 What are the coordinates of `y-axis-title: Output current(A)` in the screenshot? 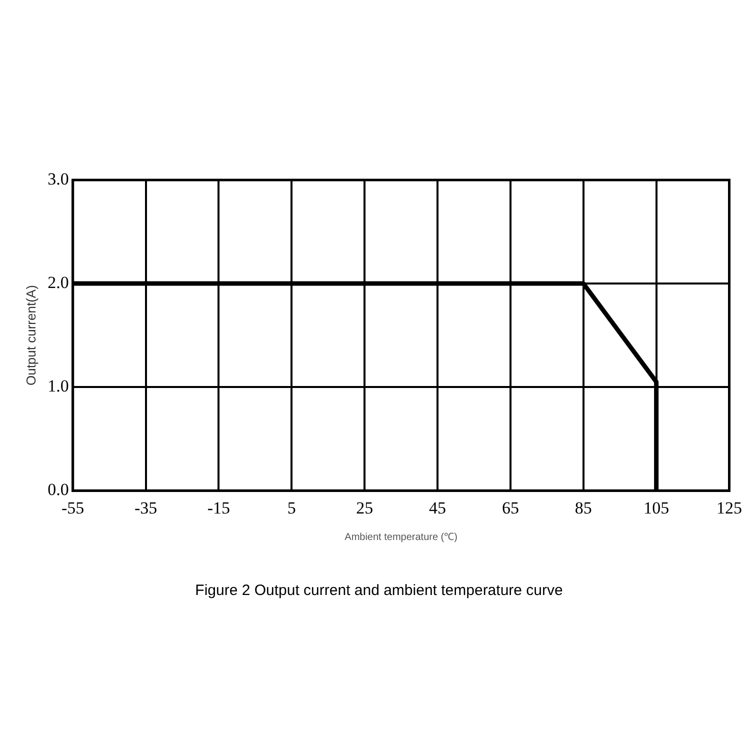 It's located at (30, 335).